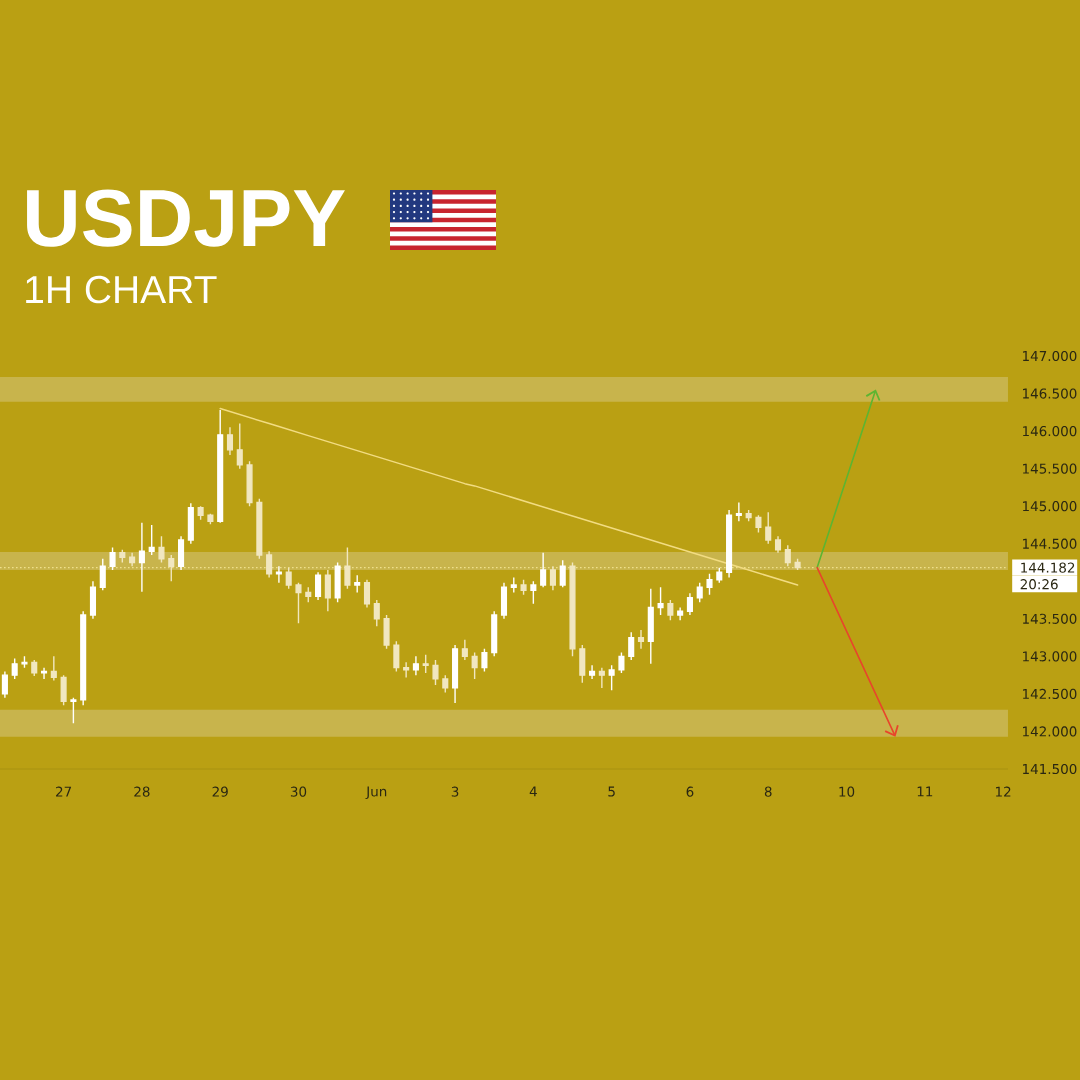  Describe the element at coordinates (611, 791) in the screenshot. I see `x-tick-label: 5` at that location.